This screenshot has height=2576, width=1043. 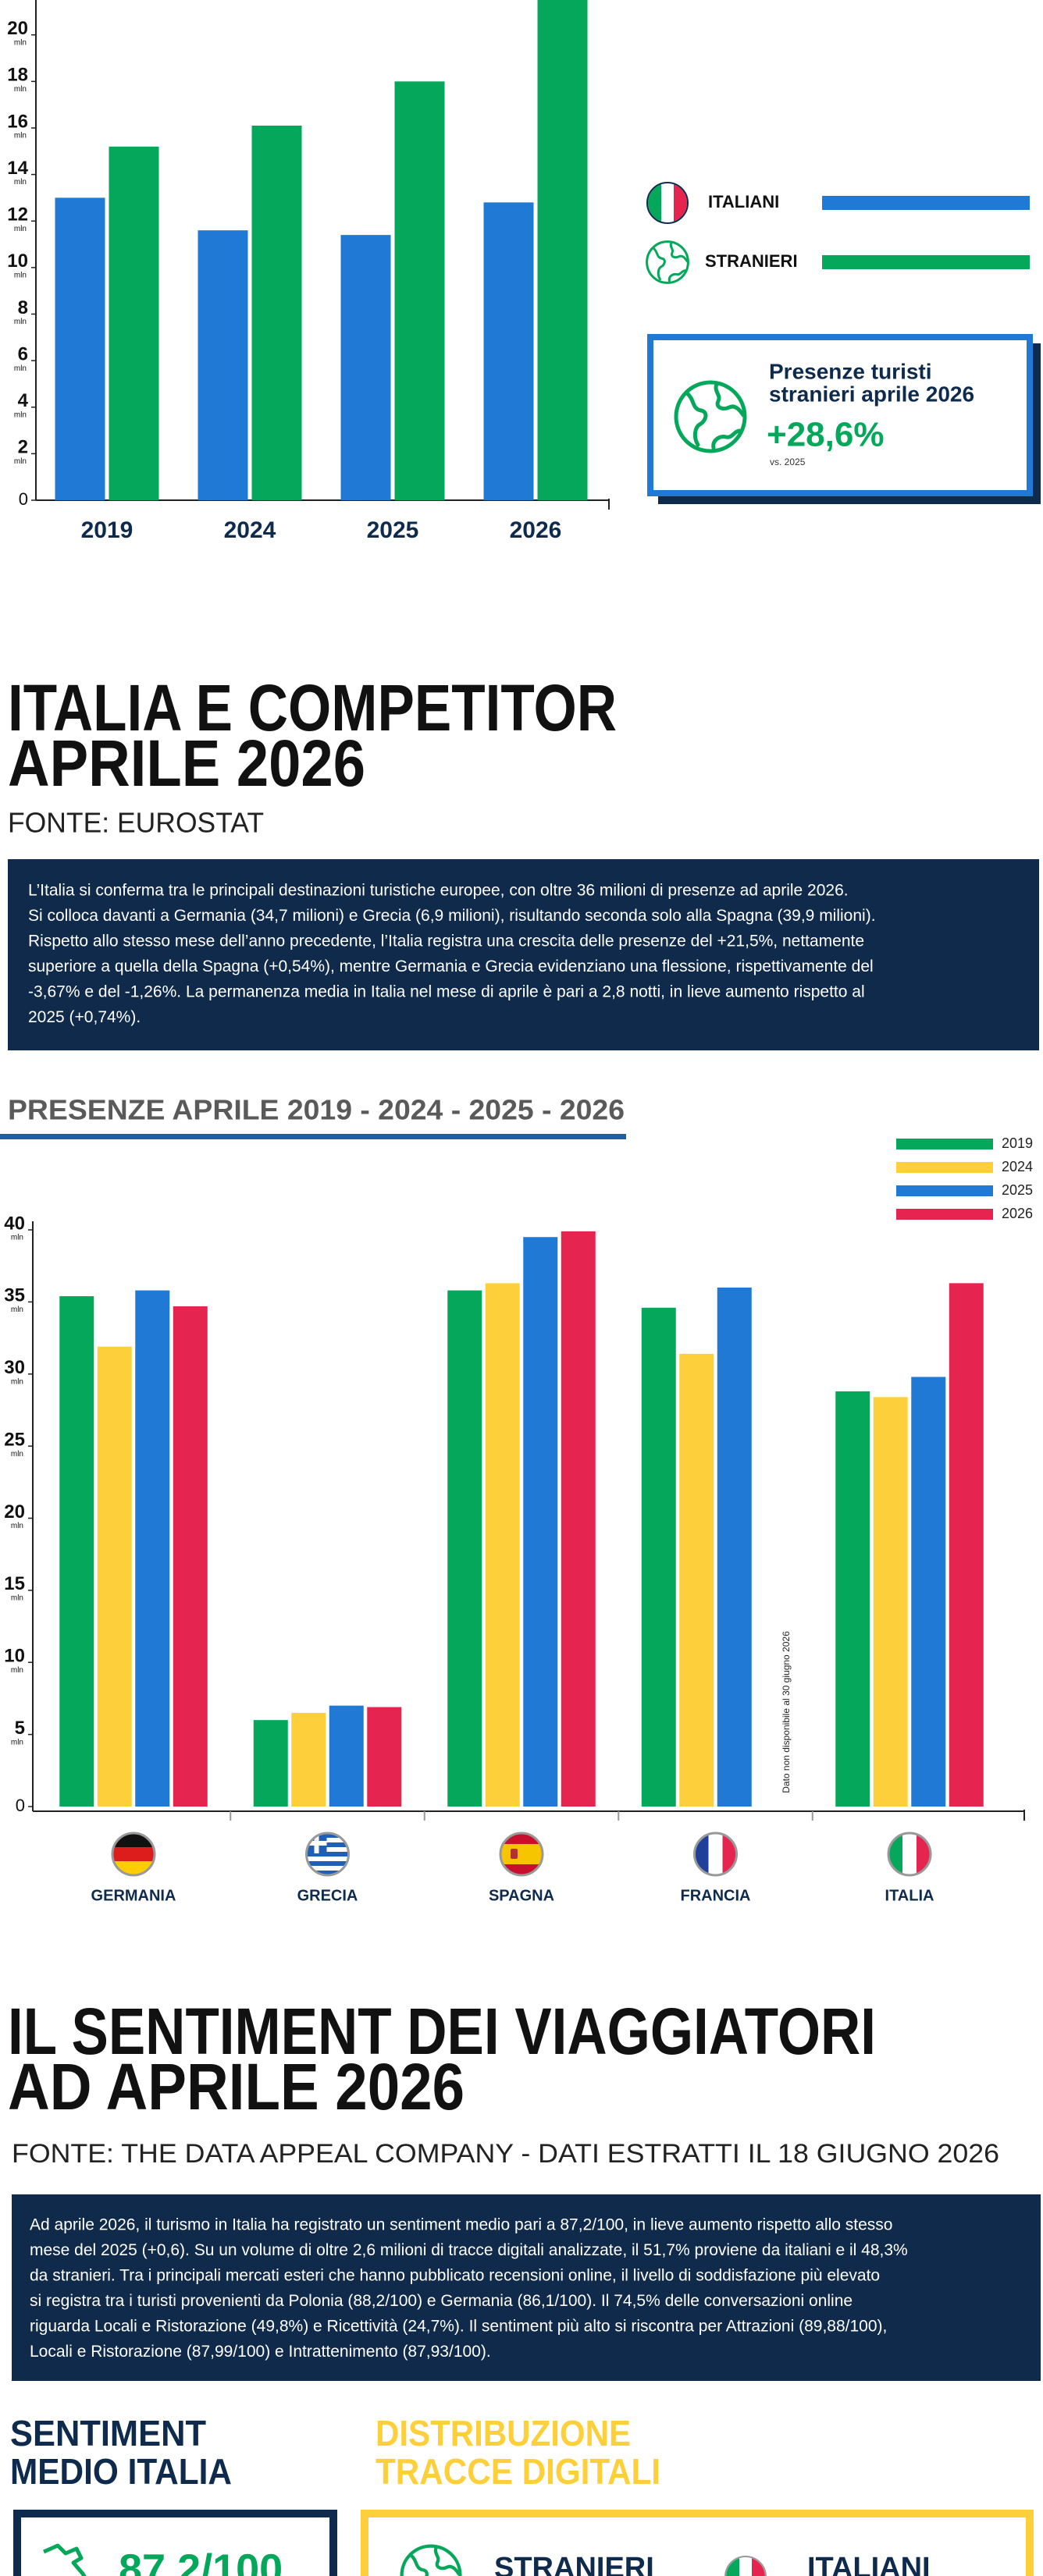 I want to click on y-tick-label: 0, so click(x=23, y=499).